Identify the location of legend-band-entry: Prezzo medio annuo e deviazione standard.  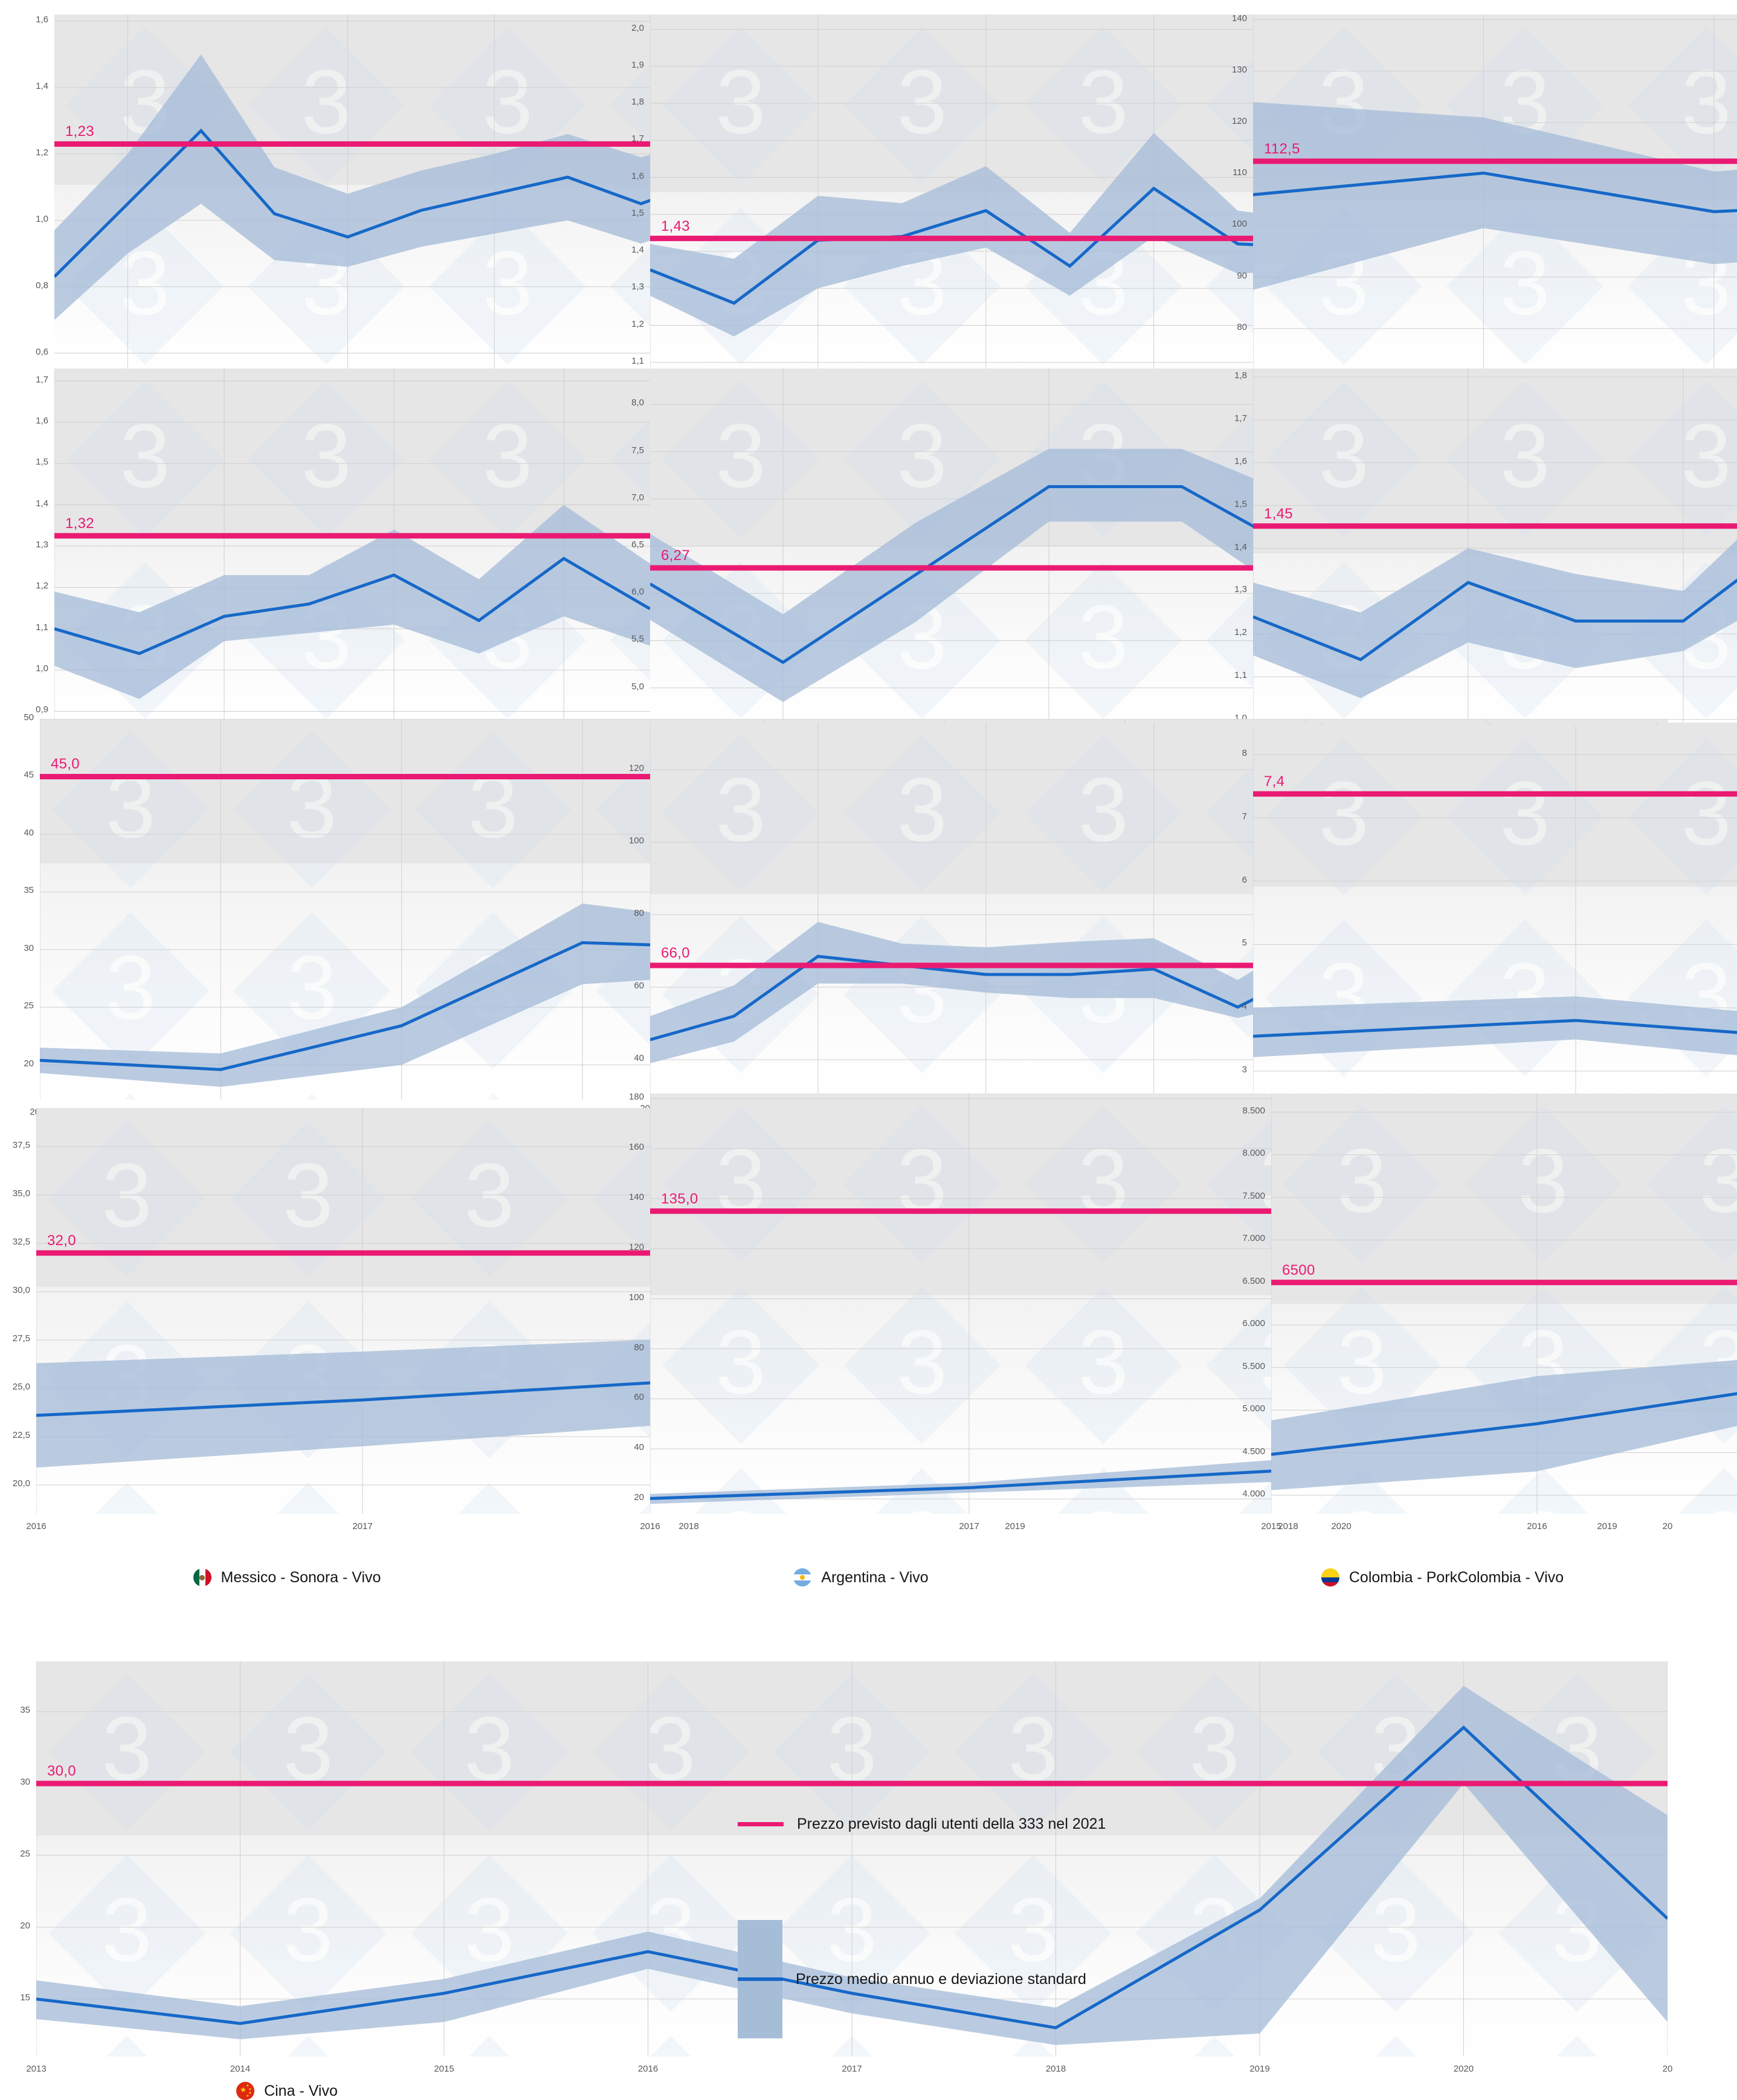
(912, 1979).